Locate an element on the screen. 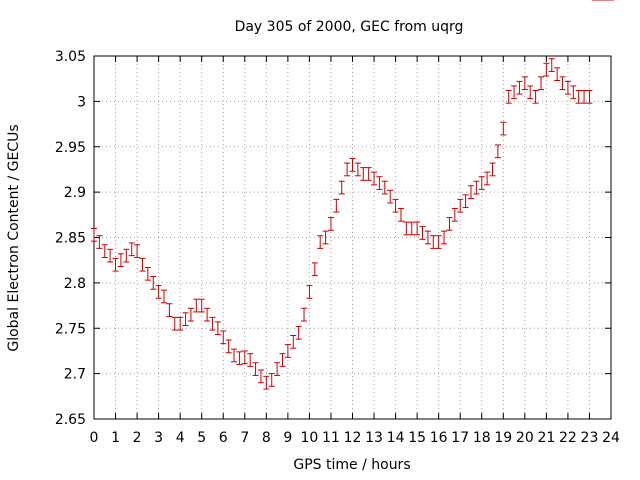 This screenshot has height=480, width=640. x-tick-label: 8 is located at coordinates (266, 438).